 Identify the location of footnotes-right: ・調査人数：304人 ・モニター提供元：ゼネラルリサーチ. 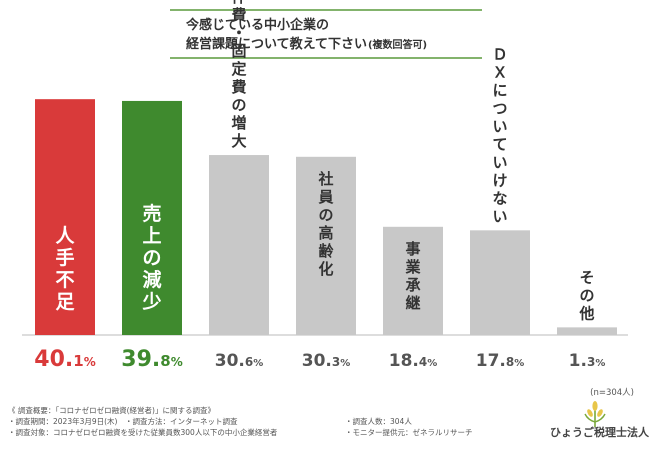
(409, 427).